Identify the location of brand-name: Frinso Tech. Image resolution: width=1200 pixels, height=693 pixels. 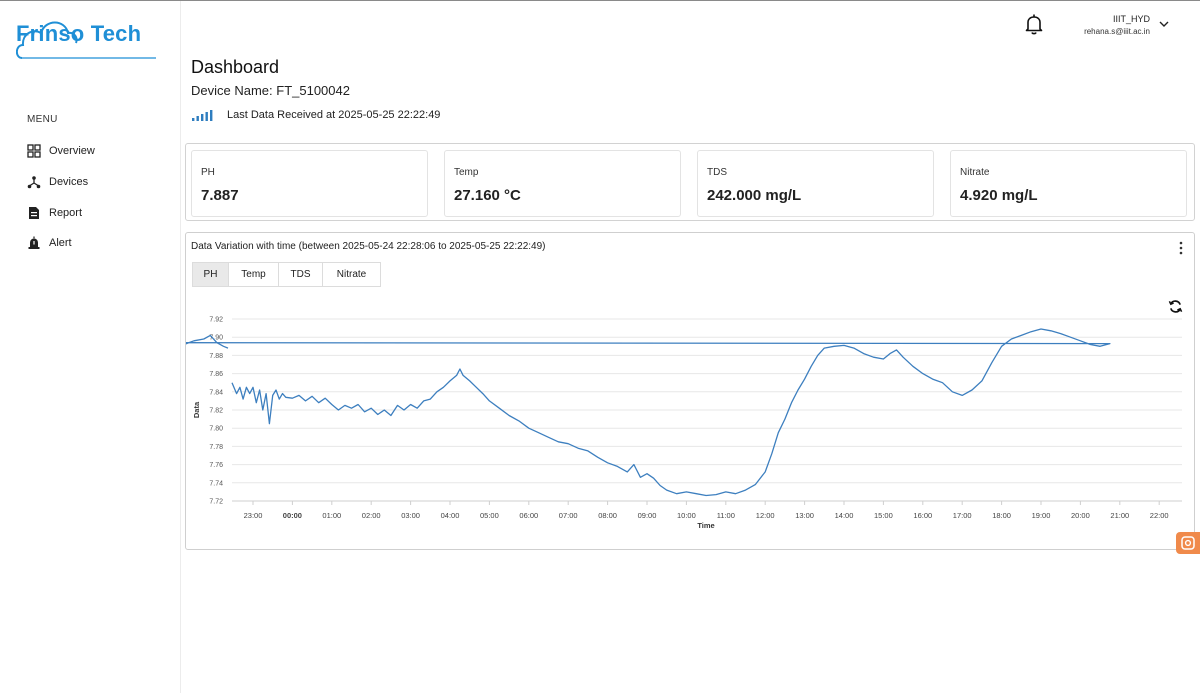
(79, 33).